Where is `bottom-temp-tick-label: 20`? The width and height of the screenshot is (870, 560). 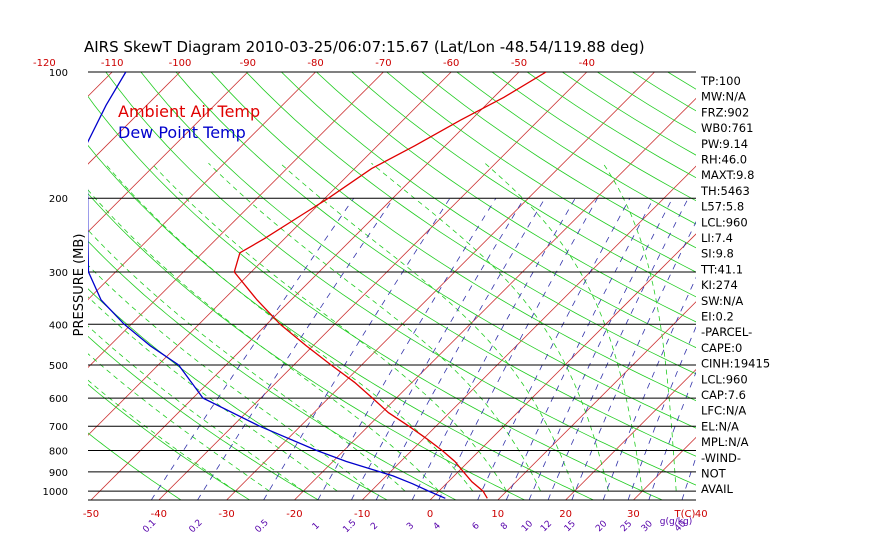
bottom-temp-tick-label: 20 is located at coordinates (565, 514).